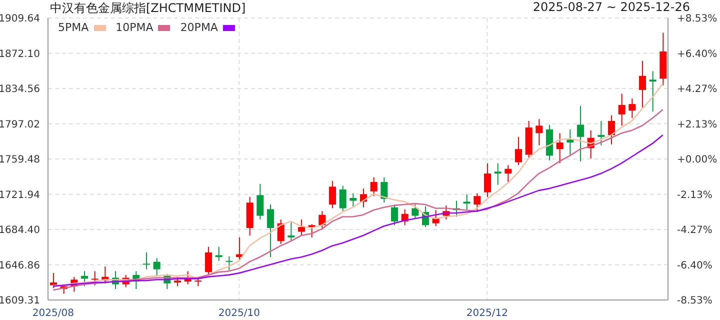 Image resolution: width=720 pixels, height=320 pixels. What do you see at coordinates (135, 27) in the screenshot?
I see `legend-label: 10PMA` at bounding box center [135, 27].